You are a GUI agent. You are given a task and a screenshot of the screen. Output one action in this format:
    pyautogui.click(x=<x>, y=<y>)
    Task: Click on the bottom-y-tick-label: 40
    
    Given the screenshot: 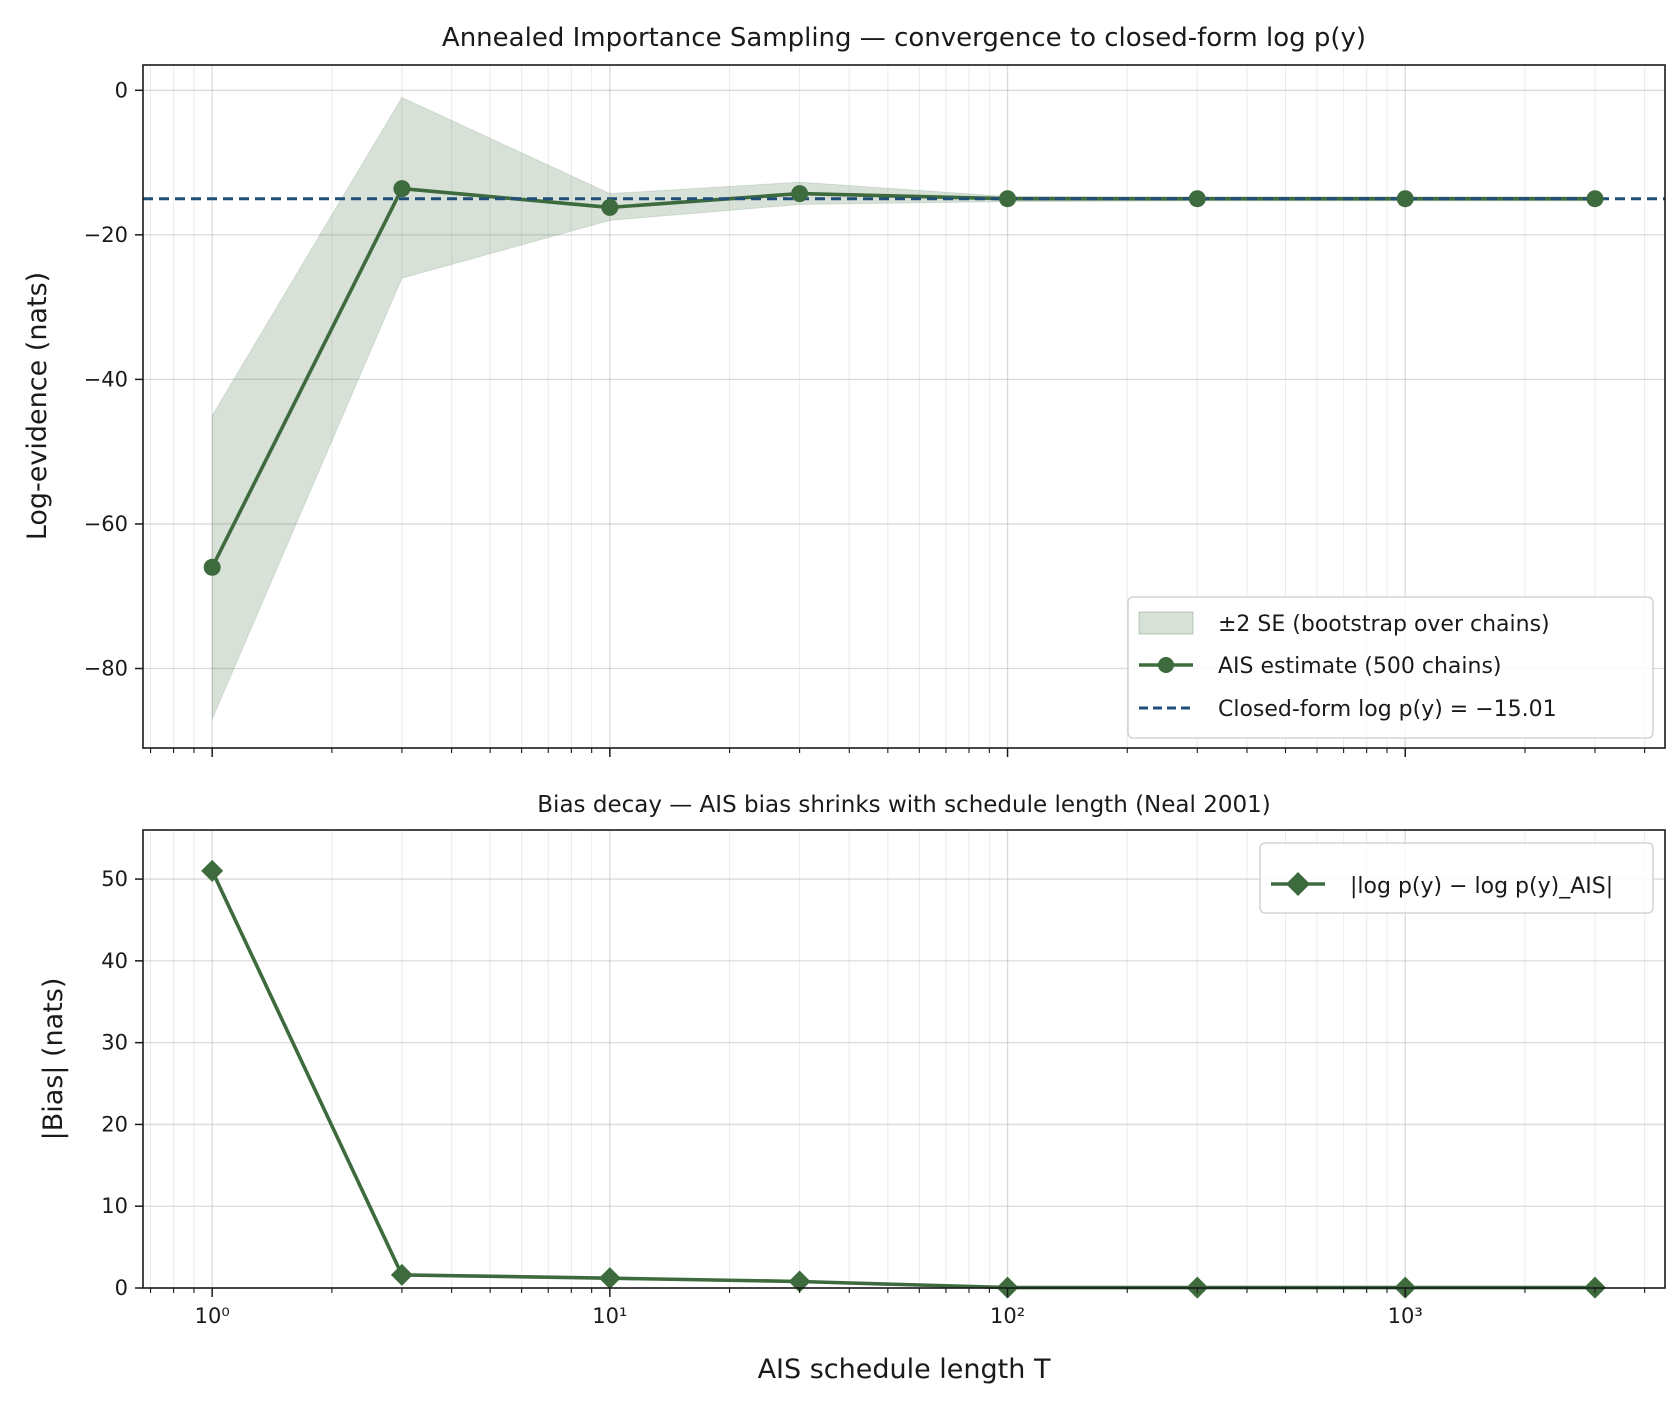 What is the action you would take?
    pyautogui.click(x=114, y=961)
    